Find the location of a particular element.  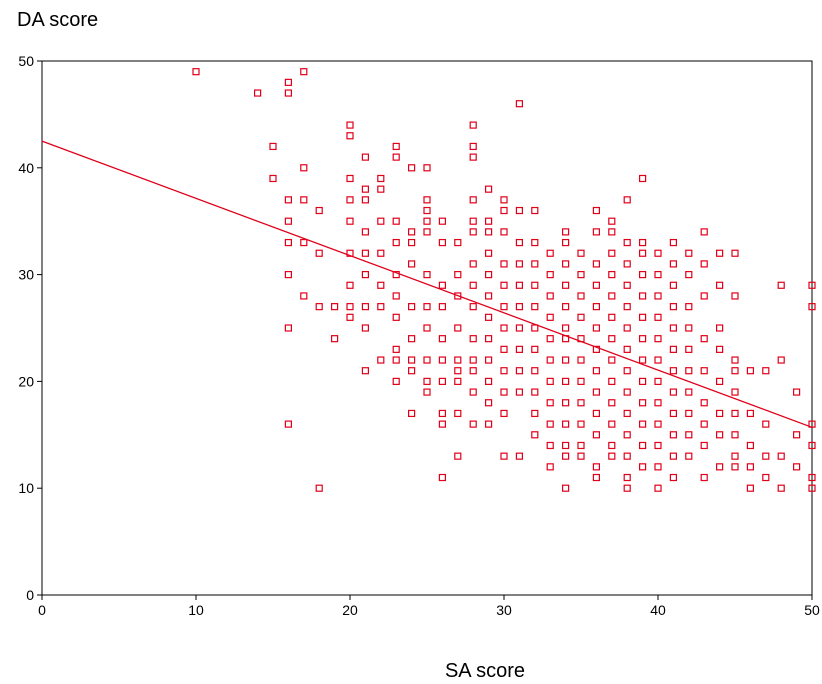

y-axis: 0 10 20 30 40 50 is located at coordinates (30, 328).